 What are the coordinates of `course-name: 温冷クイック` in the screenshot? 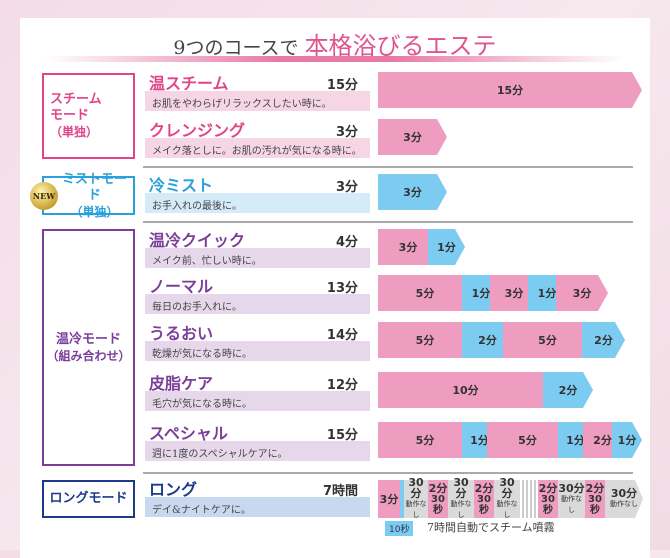 It's located at (197, 240).